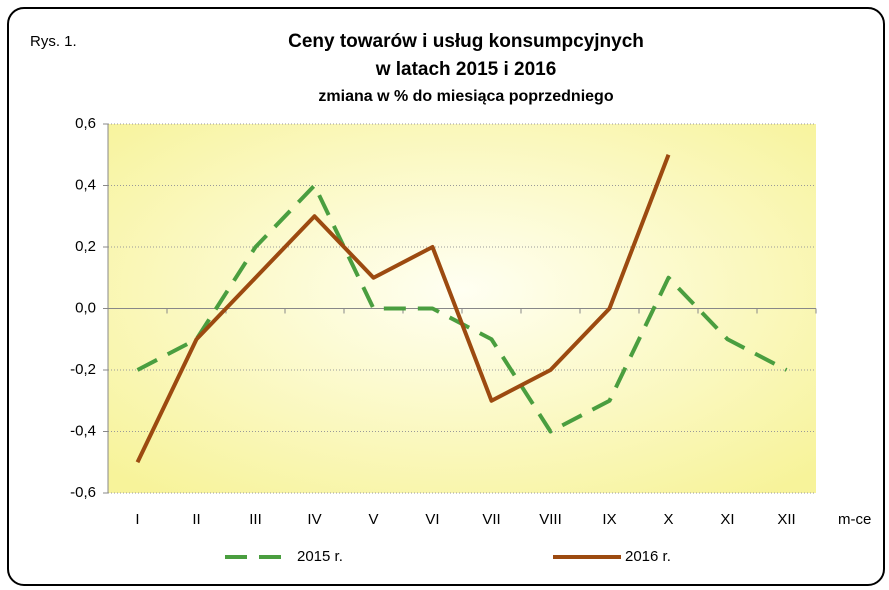 This screenshot has width=889, height=590. What do you see at coordinates (137, 519) in the screenshot?
I see `x-tick-label: I` at bounding box center [137, 519].